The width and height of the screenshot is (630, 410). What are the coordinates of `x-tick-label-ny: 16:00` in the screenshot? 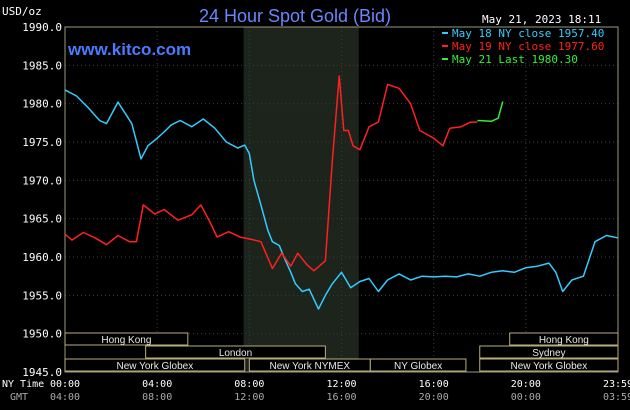 It's located at (434, 384).